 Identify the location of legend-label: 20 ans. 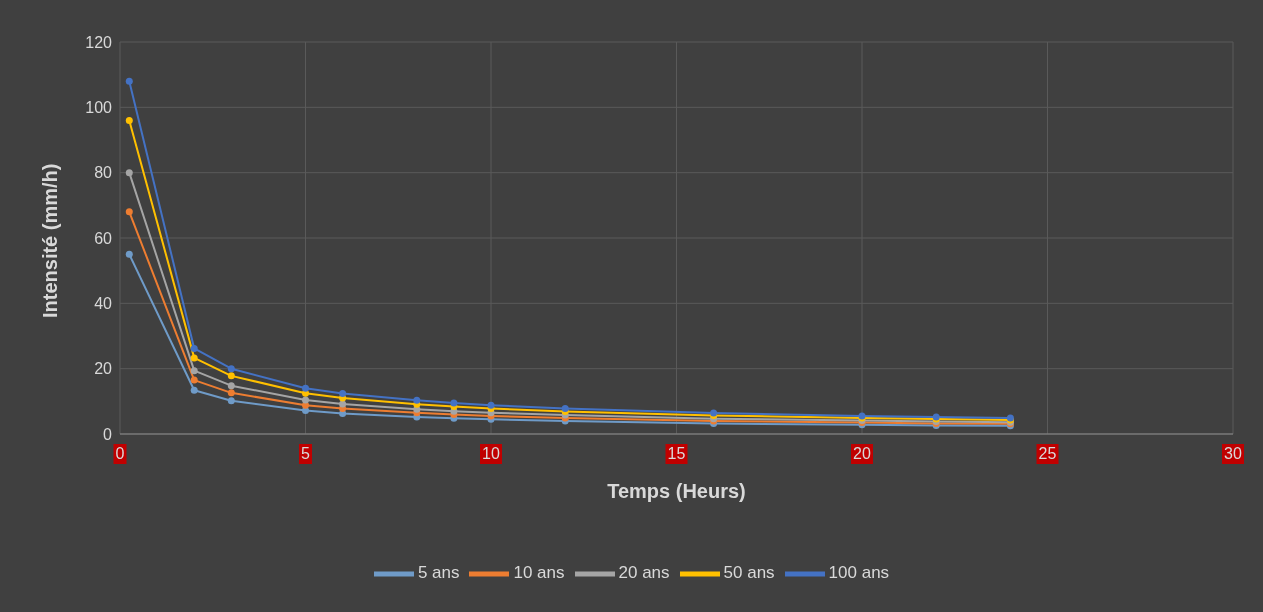
(644, 573).